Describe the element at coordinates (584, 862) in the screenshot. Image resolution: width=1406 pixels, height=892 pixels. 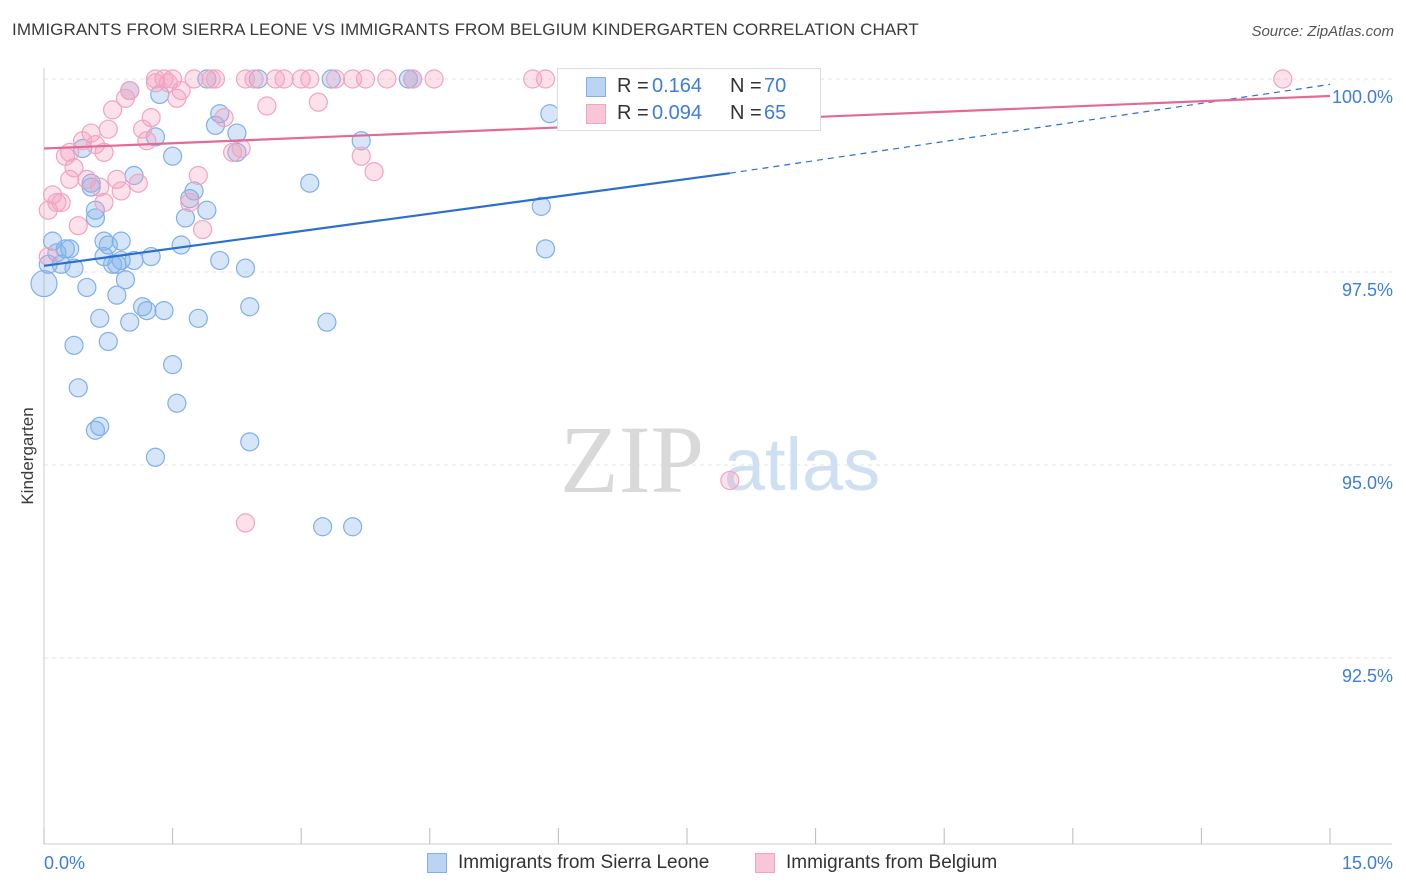
I see `legend-label-sierra-leone: Immigrants from Sierra Leone` at that location.